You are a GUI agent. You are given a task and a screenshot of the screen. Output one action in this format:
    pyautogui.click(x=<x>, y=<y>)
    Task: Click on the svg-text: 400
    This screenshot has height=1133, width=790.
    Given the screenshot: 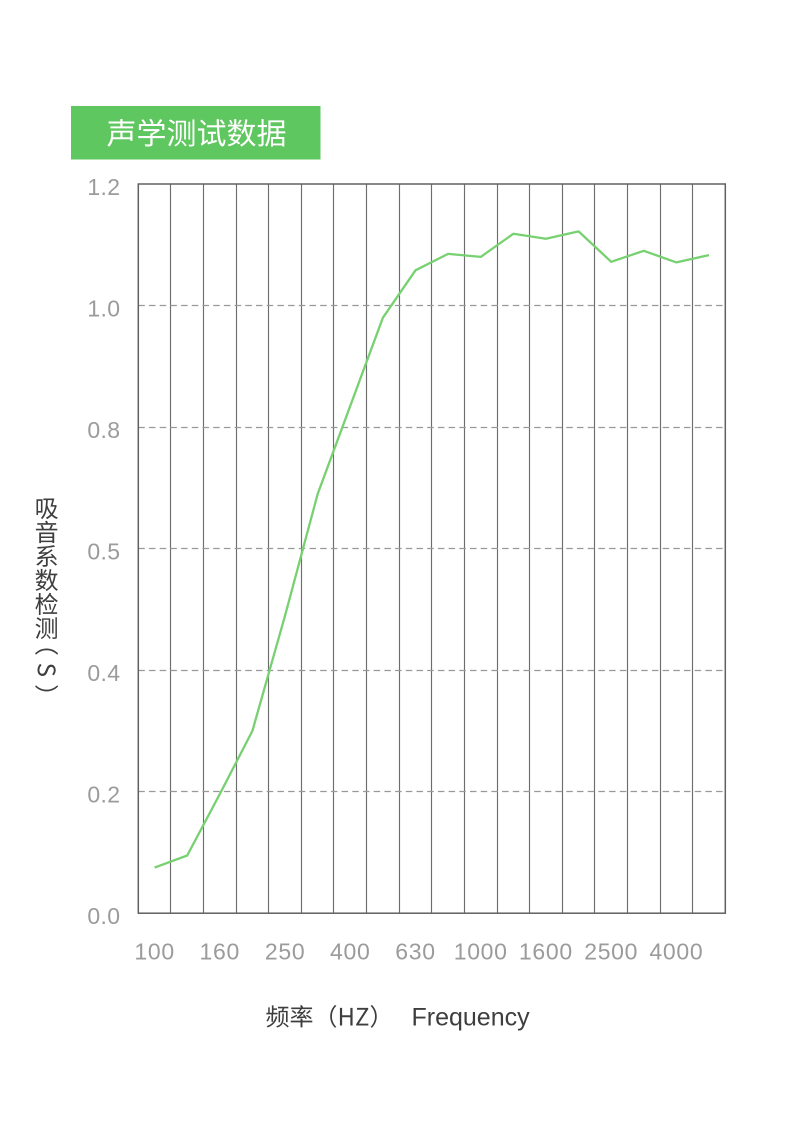 What is the action you would take?
    pyautogui.click(x=350, y=952)
    